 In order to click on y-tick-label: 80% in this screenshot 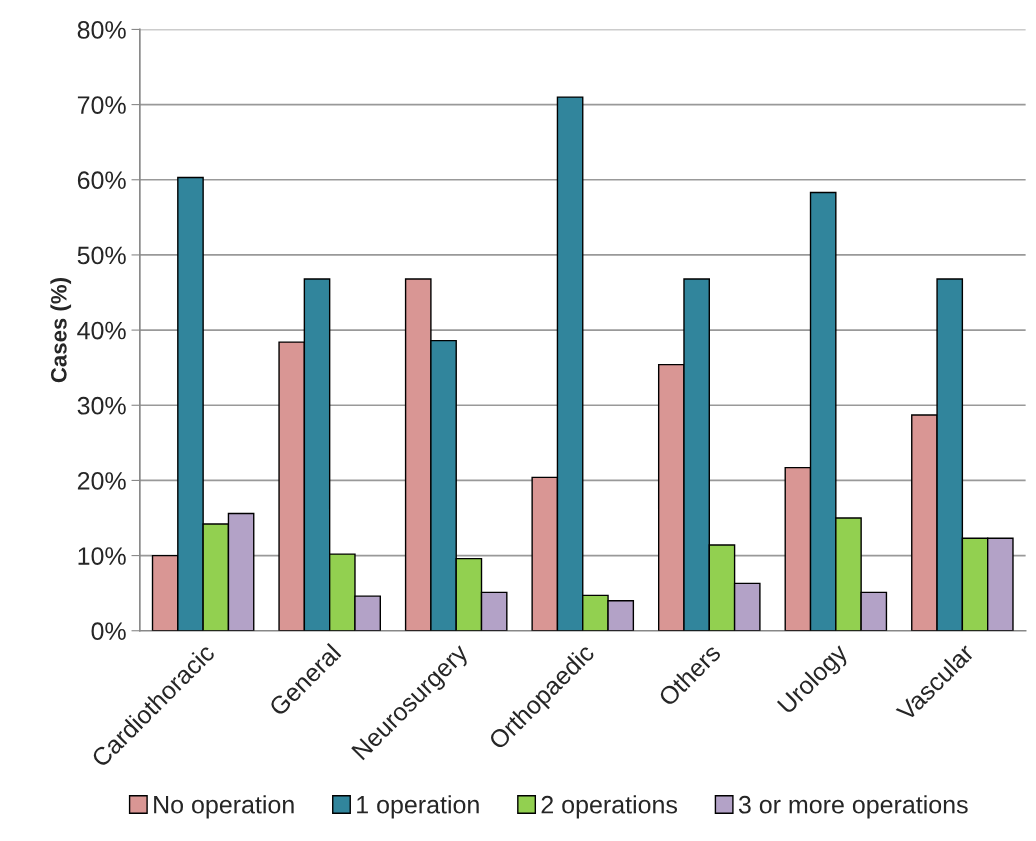, I will do `click(101, 30)`.